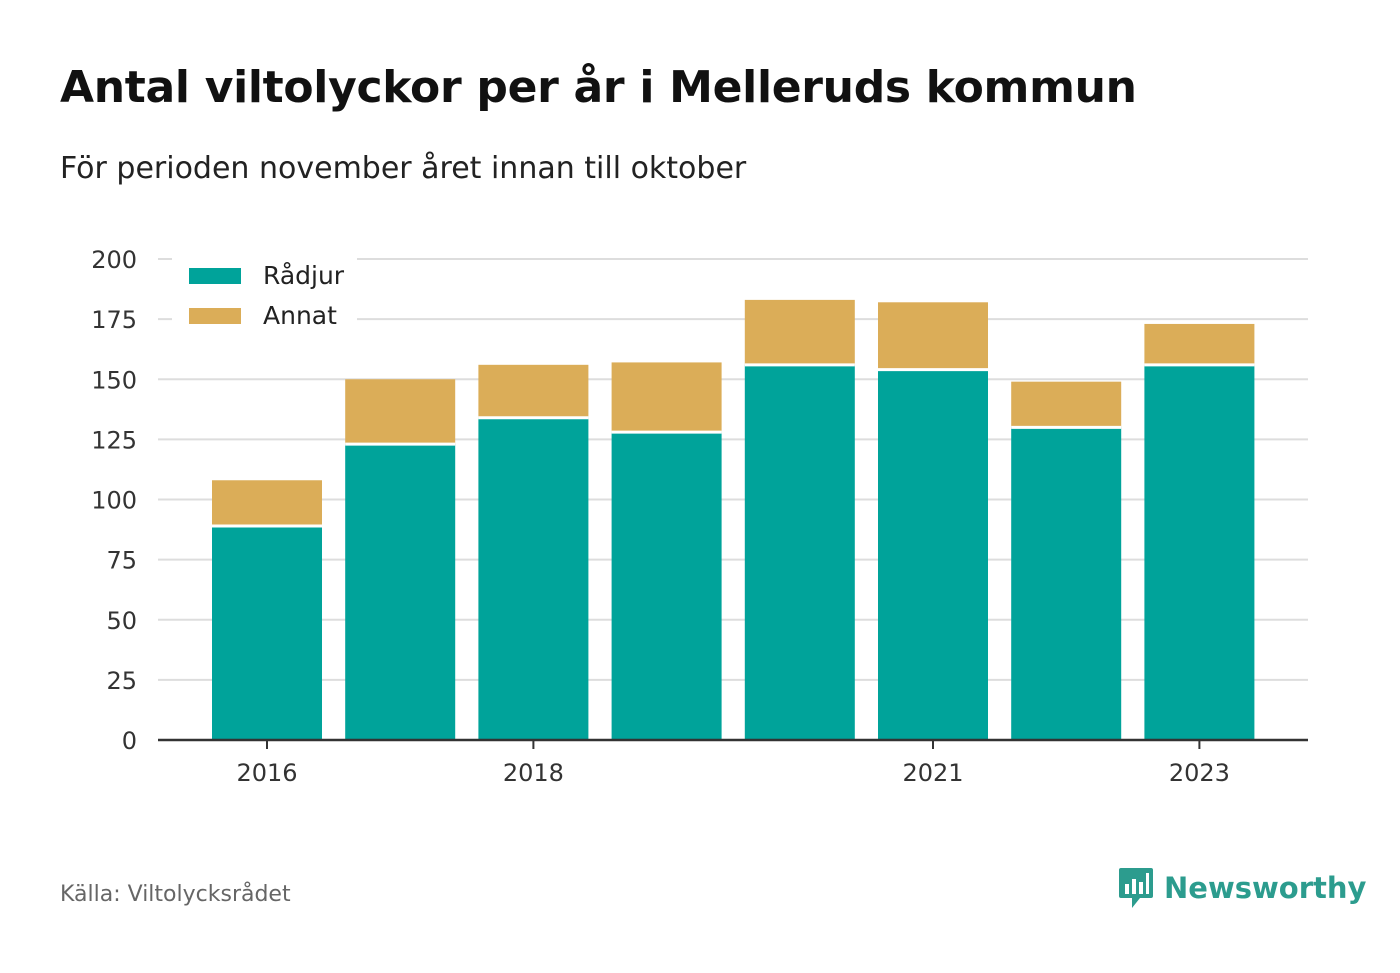 This screenshot has width=1400, height=973. Describe the element at coordinates (304, 275) in the screenshot. I see `legend-label-radjur: Rådjur` at that location.